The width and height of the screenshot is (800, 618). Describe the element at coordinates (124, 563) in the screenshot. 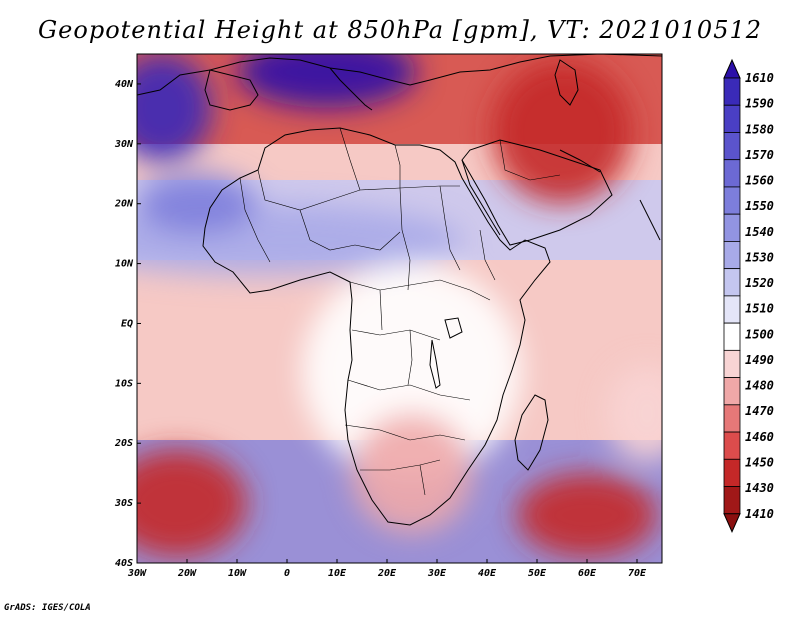

I see `lat-tick-label: 40S` at that location.